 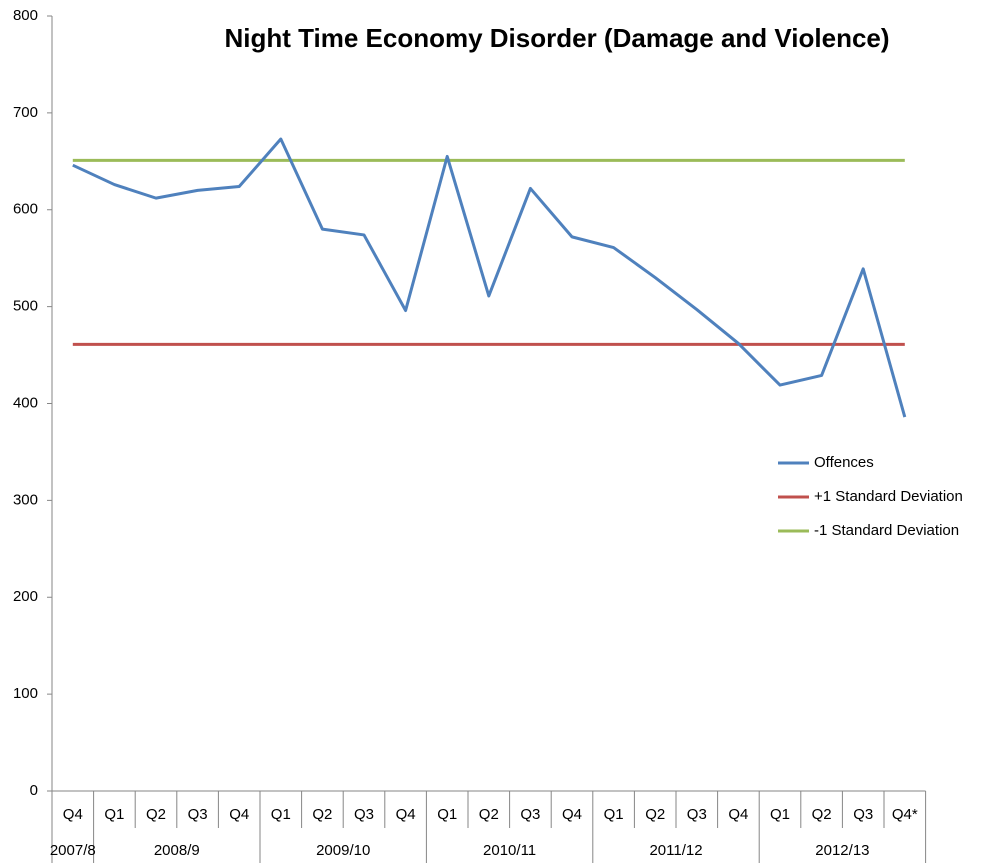 What do you see at coordinates (25, 596) in the screenshot?
I see `y-tick-label: 200` at bounding box center [25, 596].